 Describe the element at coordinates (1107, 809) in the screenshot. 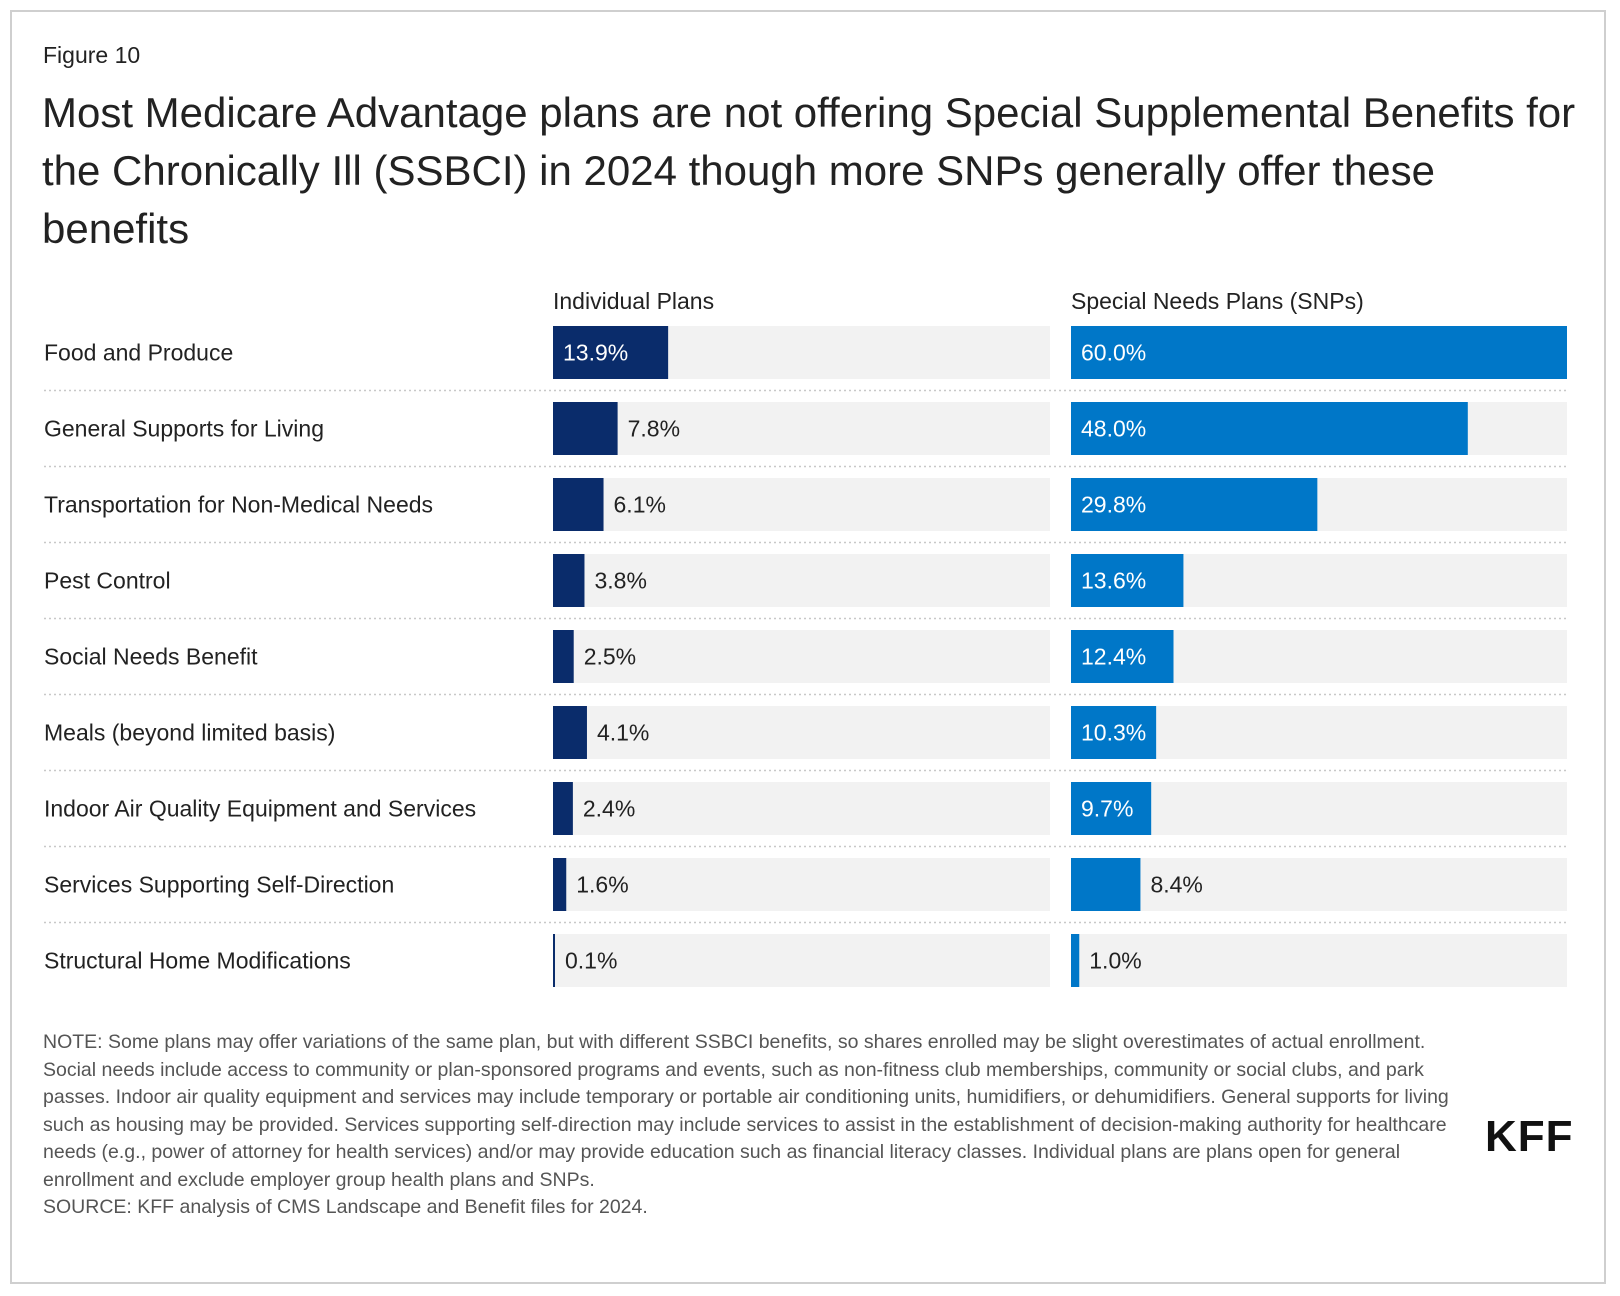

I see `data-label-snp: 9.7%` at that location.